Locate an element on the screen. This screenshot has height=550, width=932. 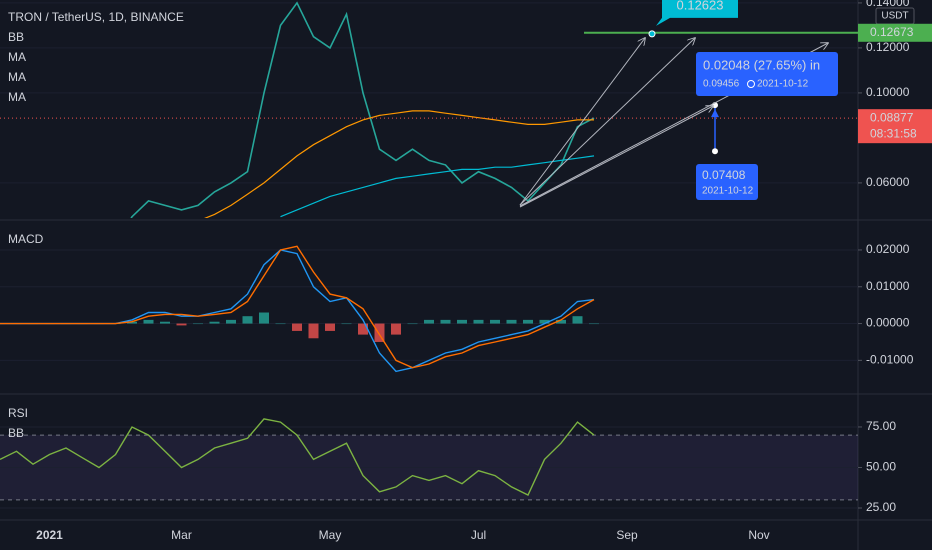
y-tick-label: 50.00 is located at coordinates (881, 467).